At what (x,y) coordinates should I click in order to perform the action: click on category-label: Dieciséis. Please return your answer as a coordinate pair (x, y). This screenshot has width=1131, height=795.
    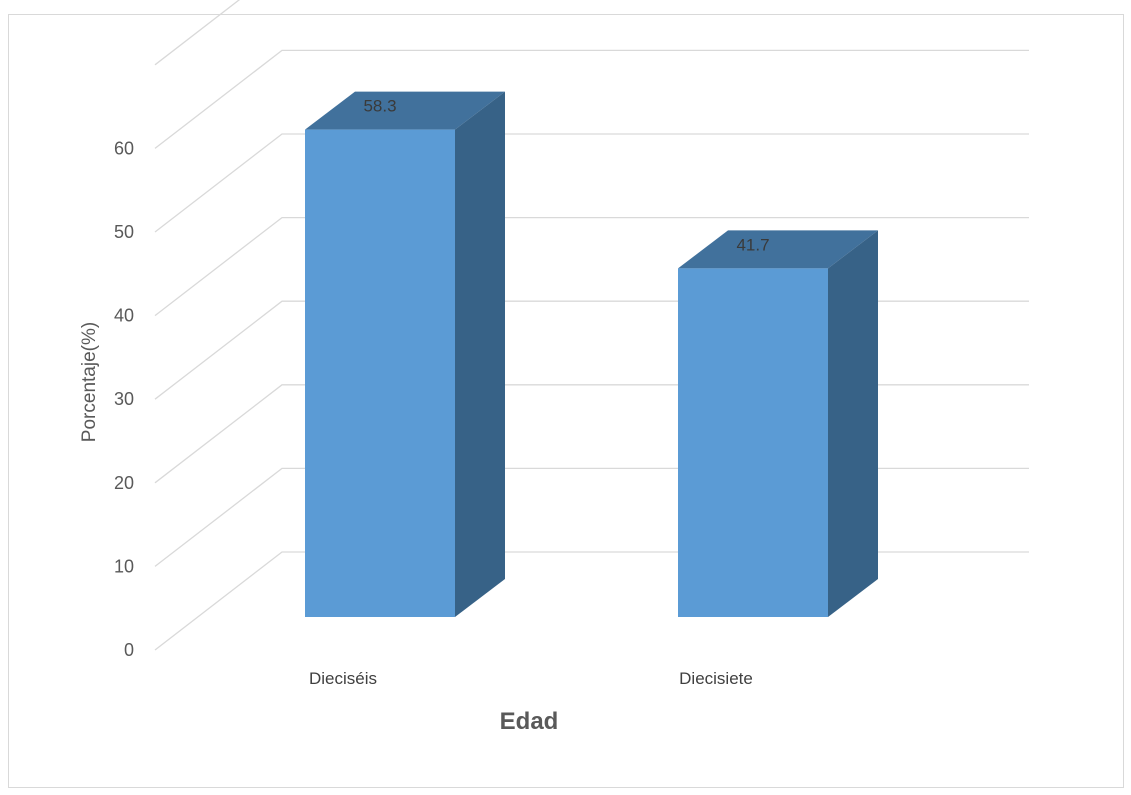
    Looking at the image, I should click on (343, 678).